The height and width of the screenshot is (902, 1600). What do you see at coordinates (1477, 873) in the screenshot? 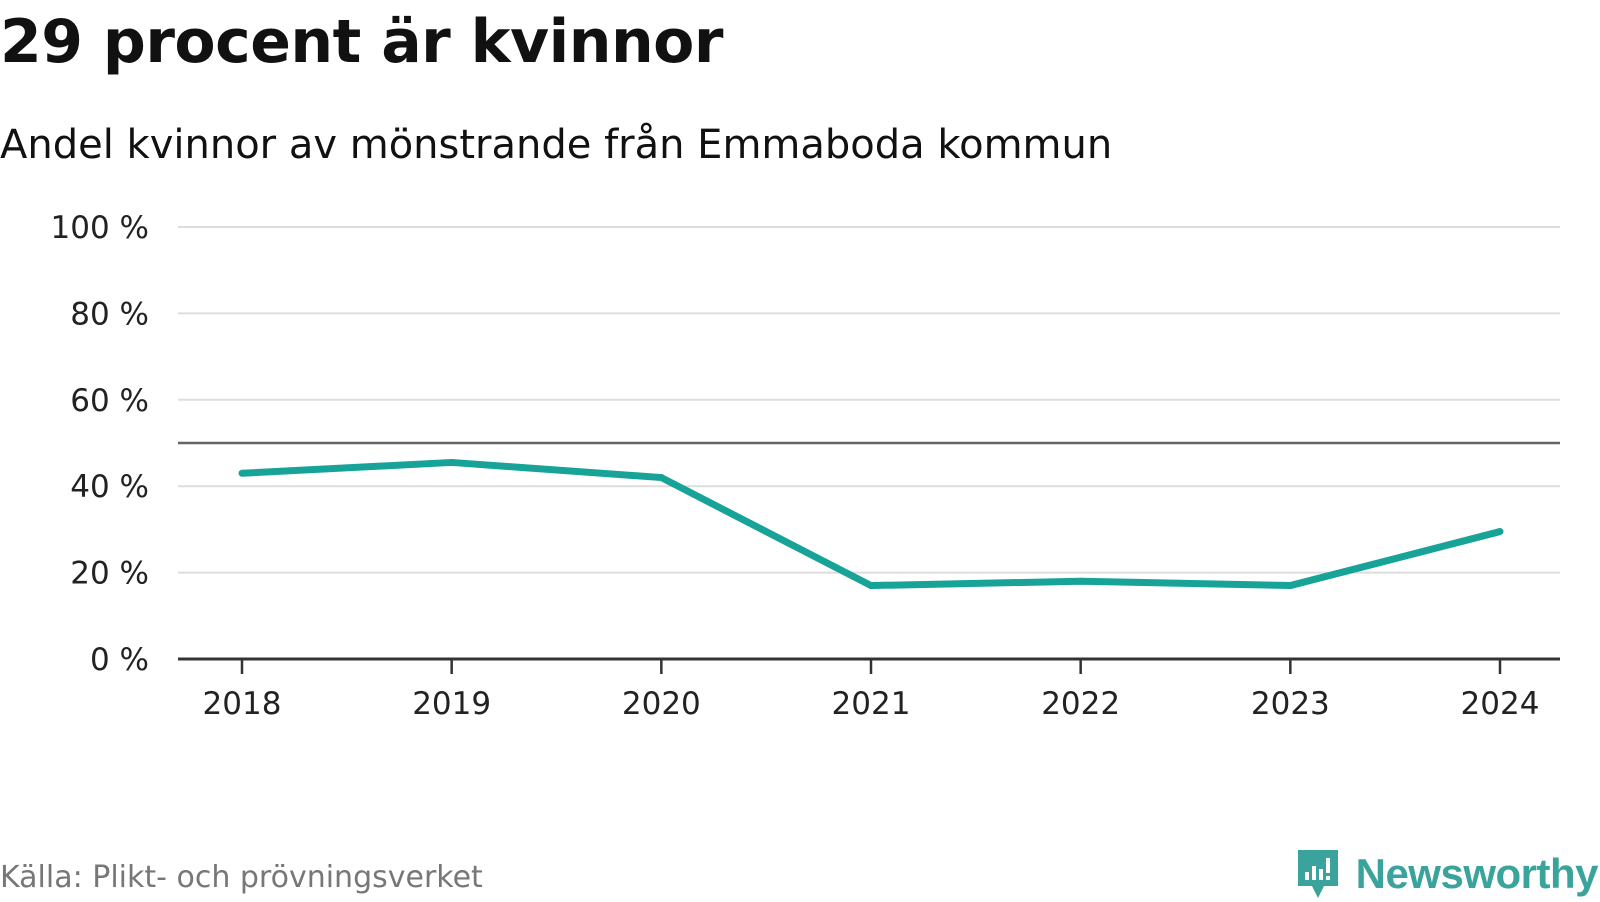
I see `brand-name: Newsworthy` at bounding box center [1477, 873].